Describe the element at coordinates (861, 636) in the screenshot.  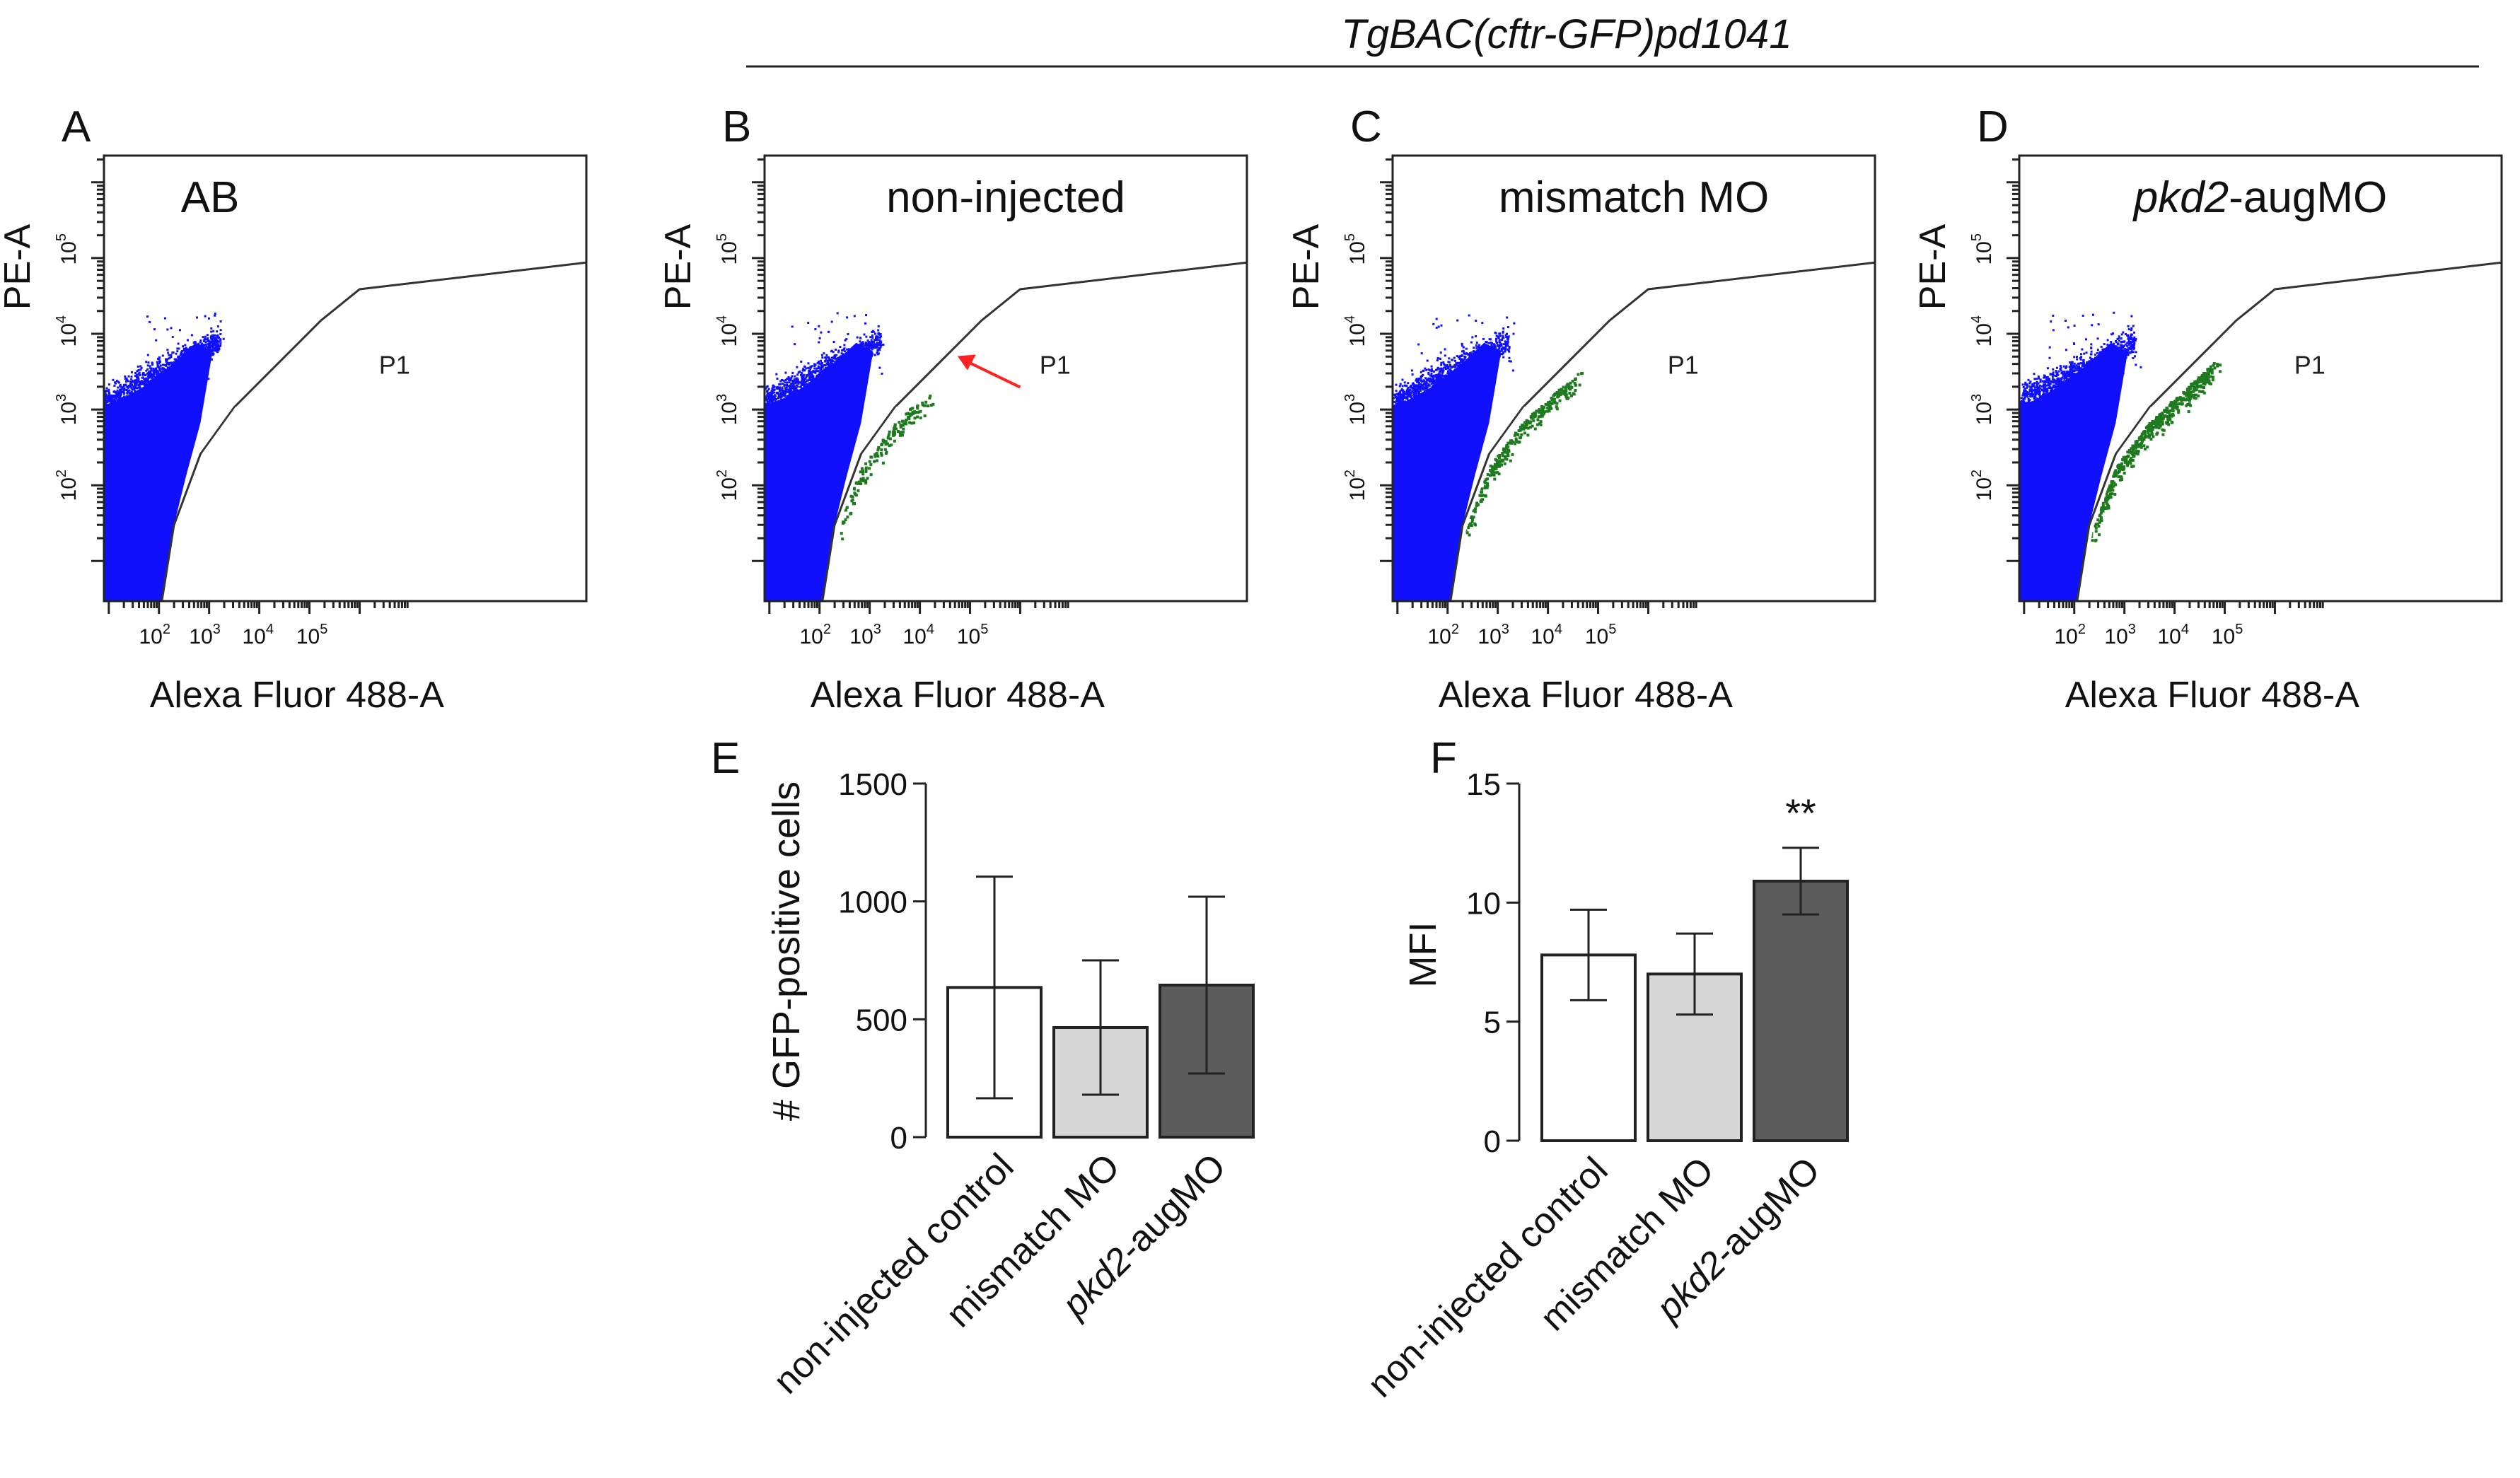
I see `x-tick-base: 10` at that location.